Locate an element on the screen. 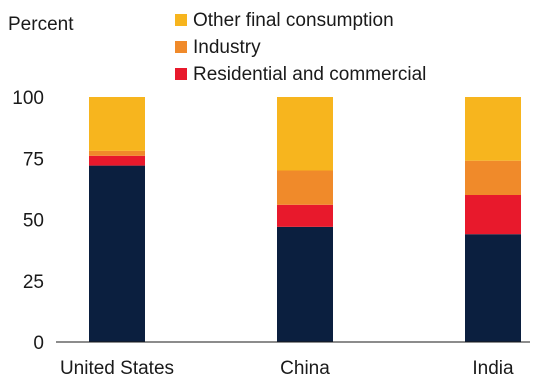 This screenshot has width=537, height=381. y-tick-label: 75 is located at coordinates (33, 159).